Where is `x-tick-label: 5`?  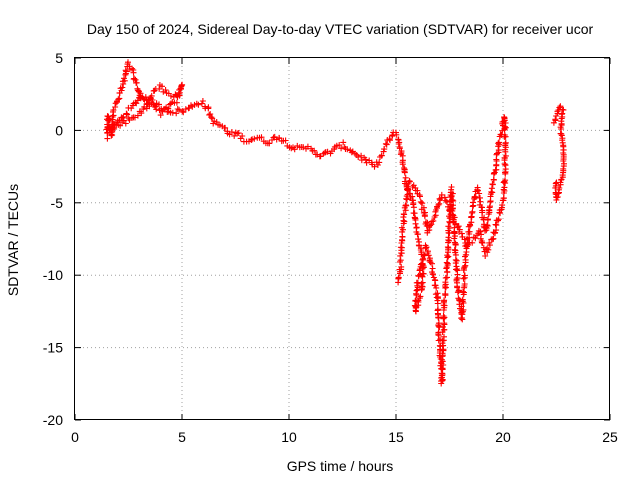 x-tick-label: 5 is located at coordinates (182, 437).